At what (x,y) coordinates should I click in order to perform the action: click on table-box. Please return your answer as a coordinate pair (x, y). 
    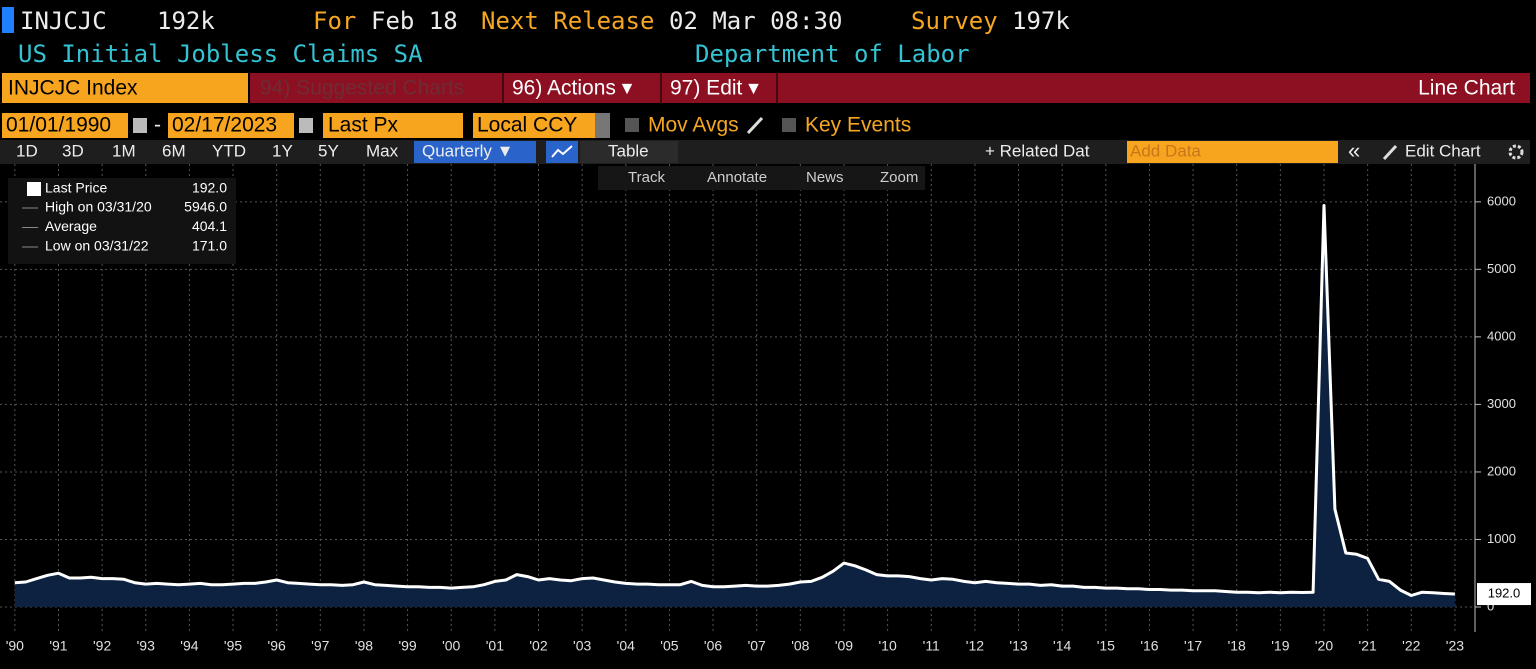
    Looking at the image, I should click on (629, 152).